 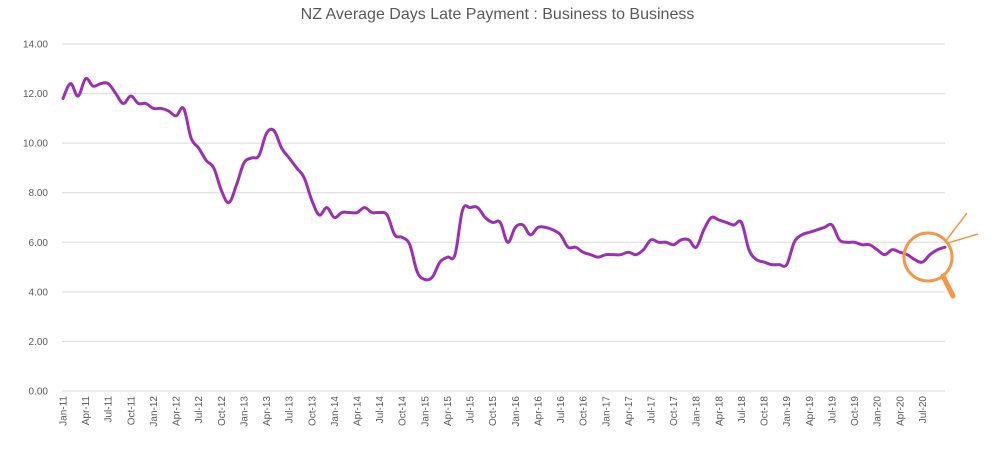 I want to click on x-tick-label: Apr-17, so click(x=629, y=411).